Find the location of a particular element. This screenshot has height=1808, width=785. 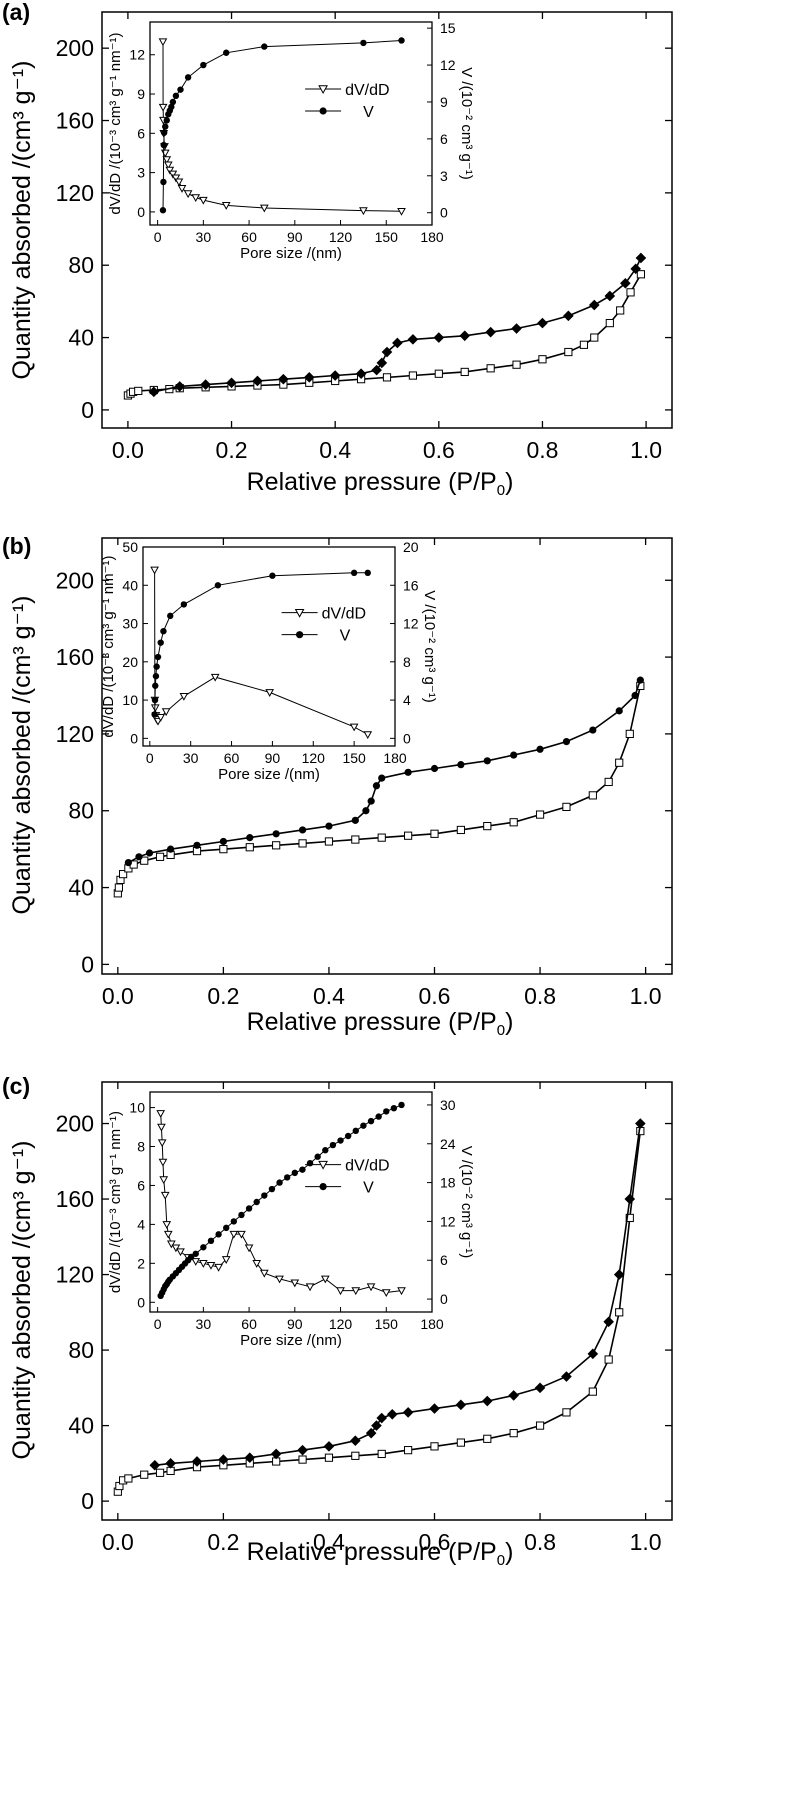

inset-x-tick-label: 60 is located at coordinates (232, 758).